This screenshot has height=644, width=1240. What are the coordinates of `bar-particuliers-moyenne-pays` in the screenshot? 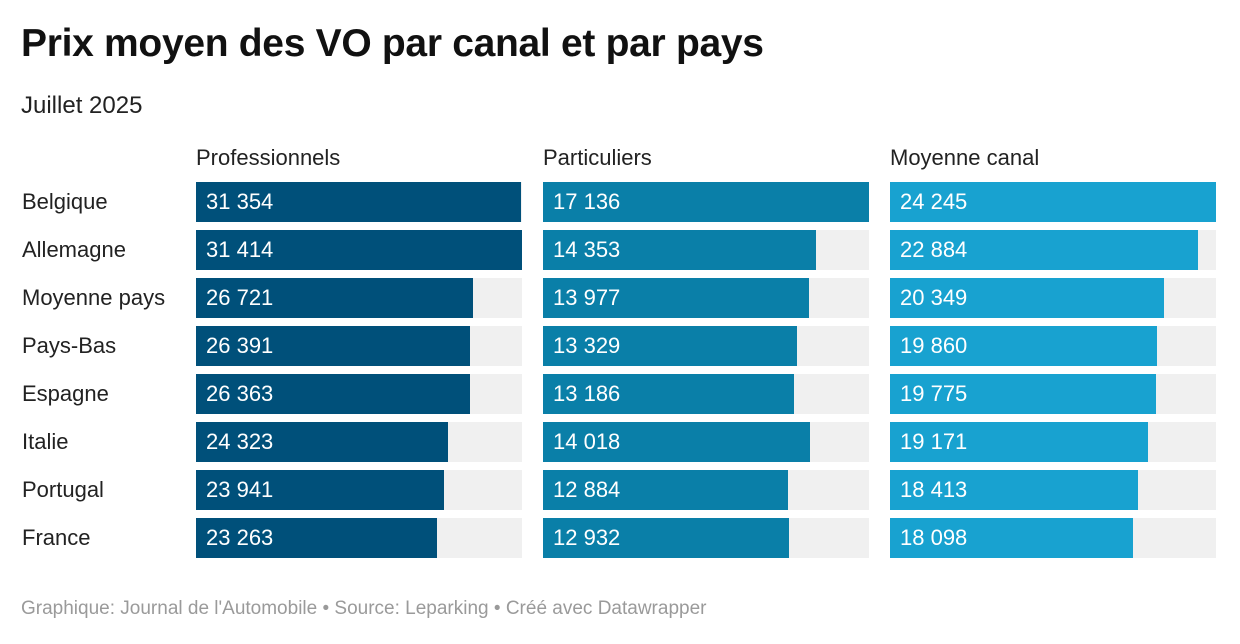 It's located at (676, 298).